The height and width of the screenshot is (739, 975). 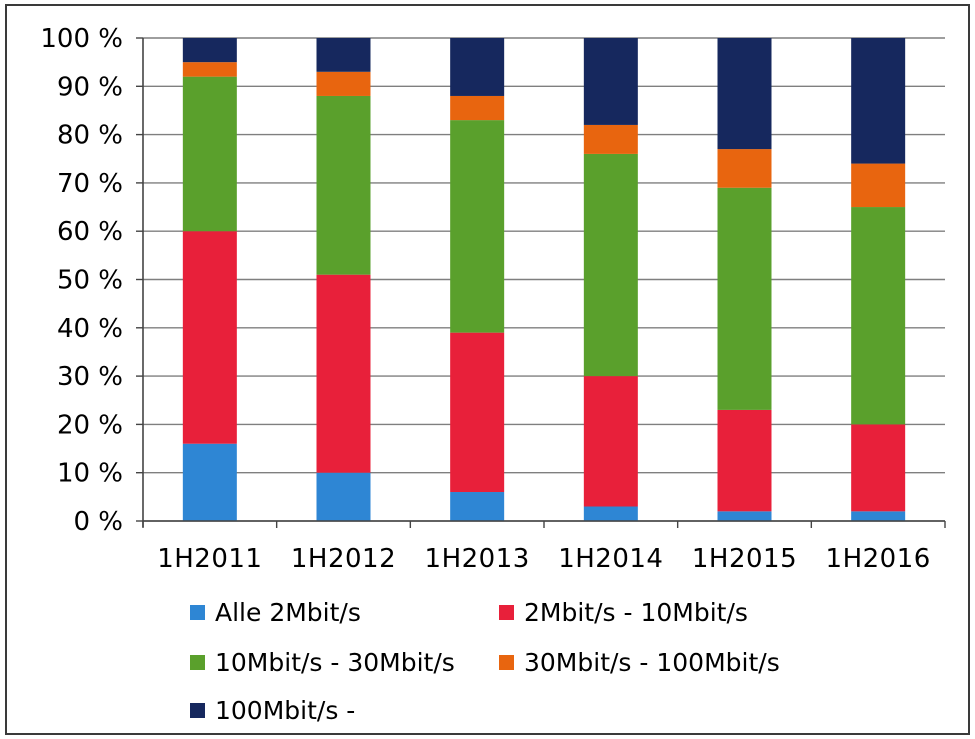 I want to click on tick-label-x: 1H2013, so click(x=477, y=559).